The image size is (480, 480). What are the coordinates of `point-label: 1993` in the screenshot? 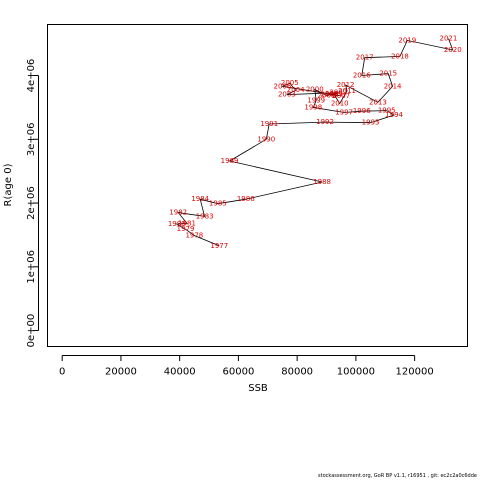 It's located at (371, 123).